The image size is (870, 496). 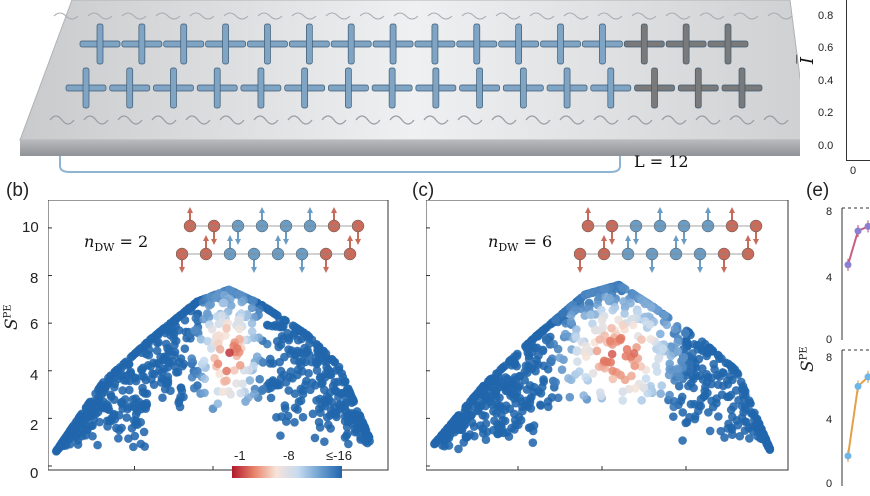 I want to click on annot-value: = 2, so click(x=131, y=241).